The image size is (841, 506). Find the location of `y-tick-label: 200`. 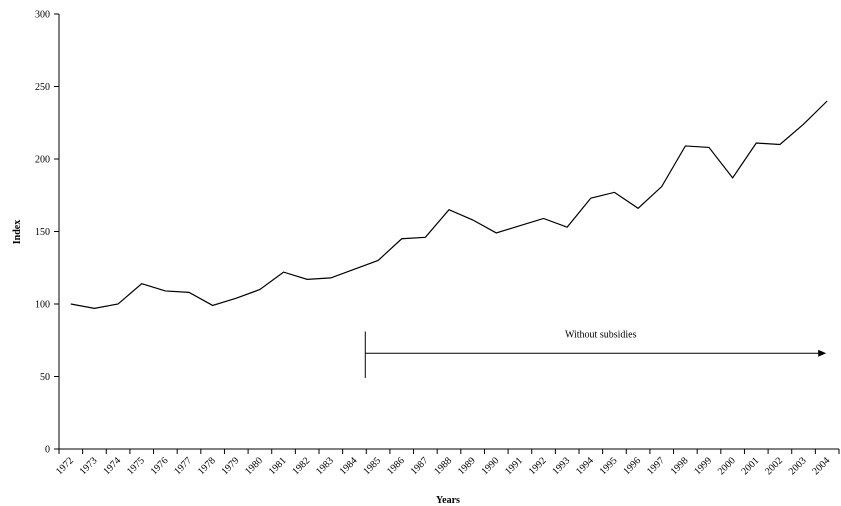

y-tick-label: 200 is located at coordinates (42, 160).